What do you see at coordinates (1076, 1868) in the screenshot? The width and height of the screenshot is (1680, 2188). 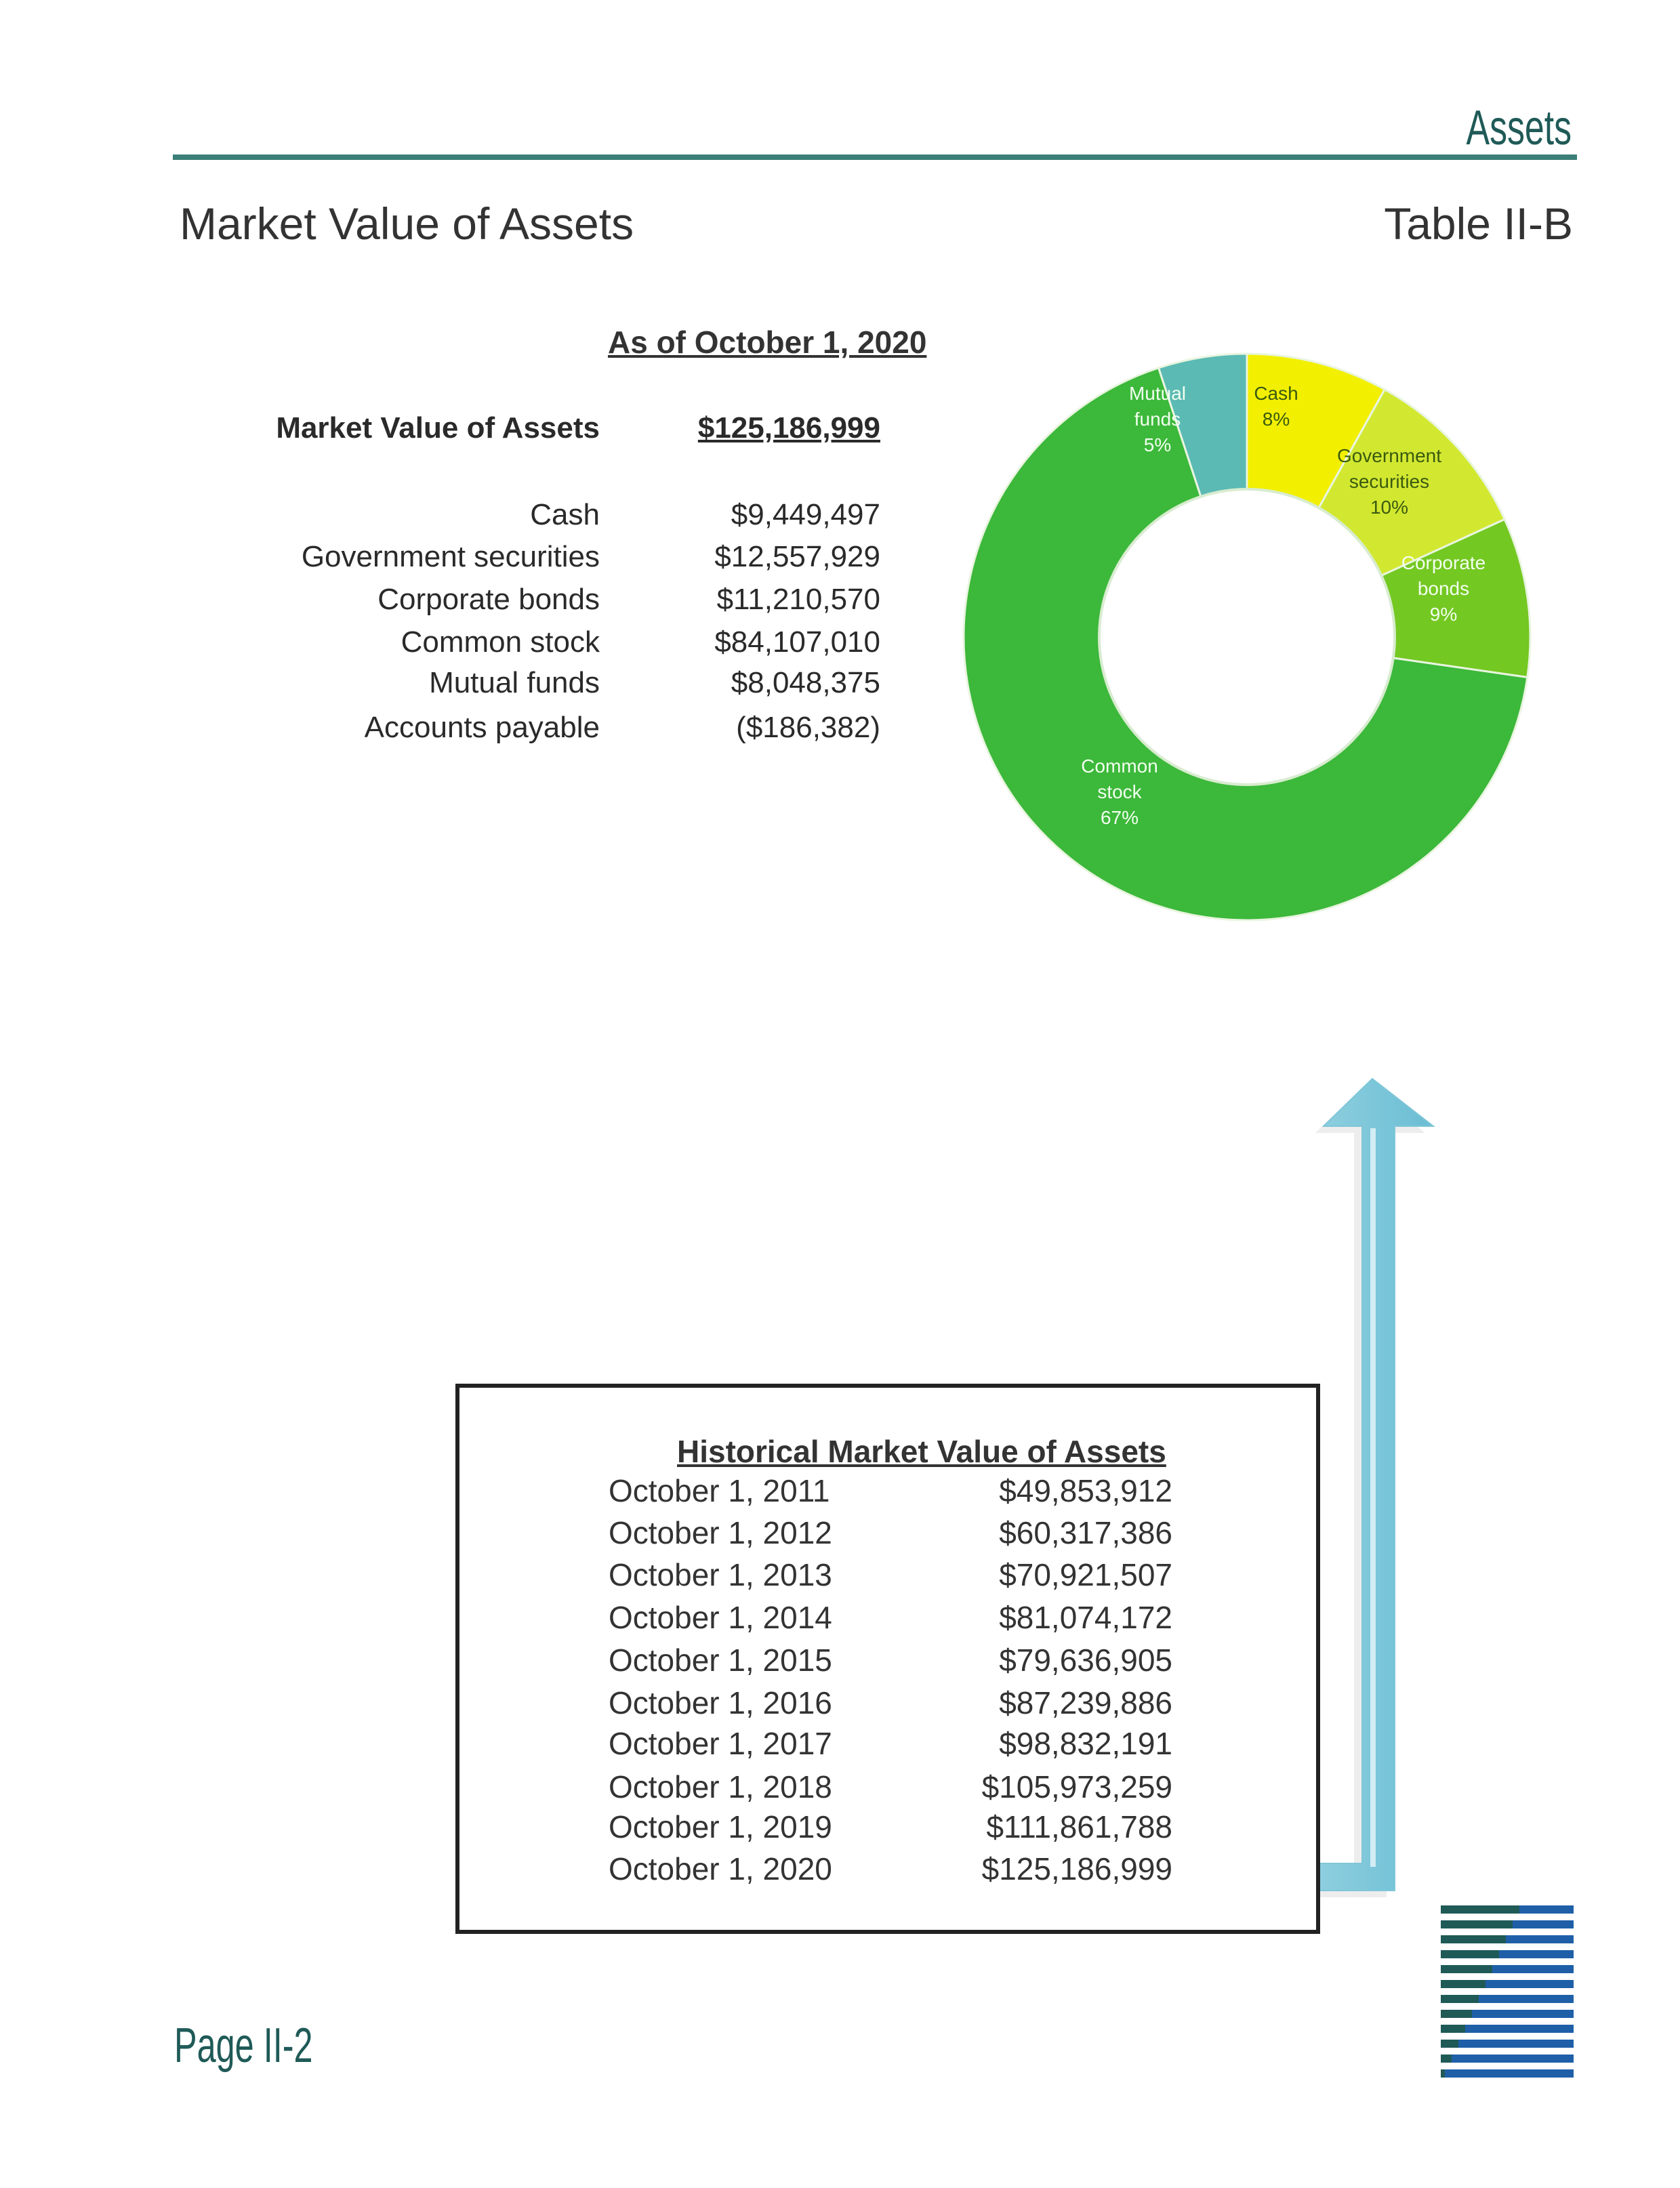 I see `historical-value: $125,186,999` at bounding box center [1076, 1868].